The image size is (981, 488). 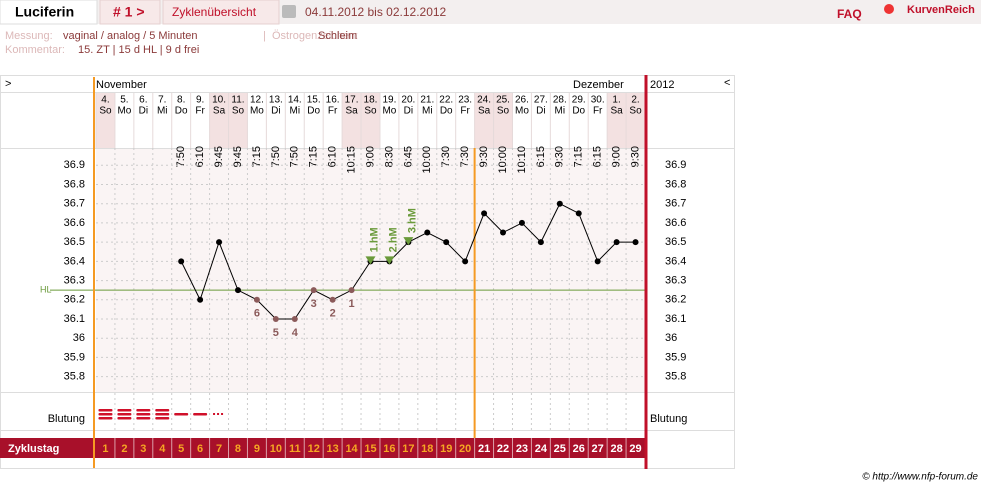 I want to click on nav-prev: >, so click(x=8, y=84).